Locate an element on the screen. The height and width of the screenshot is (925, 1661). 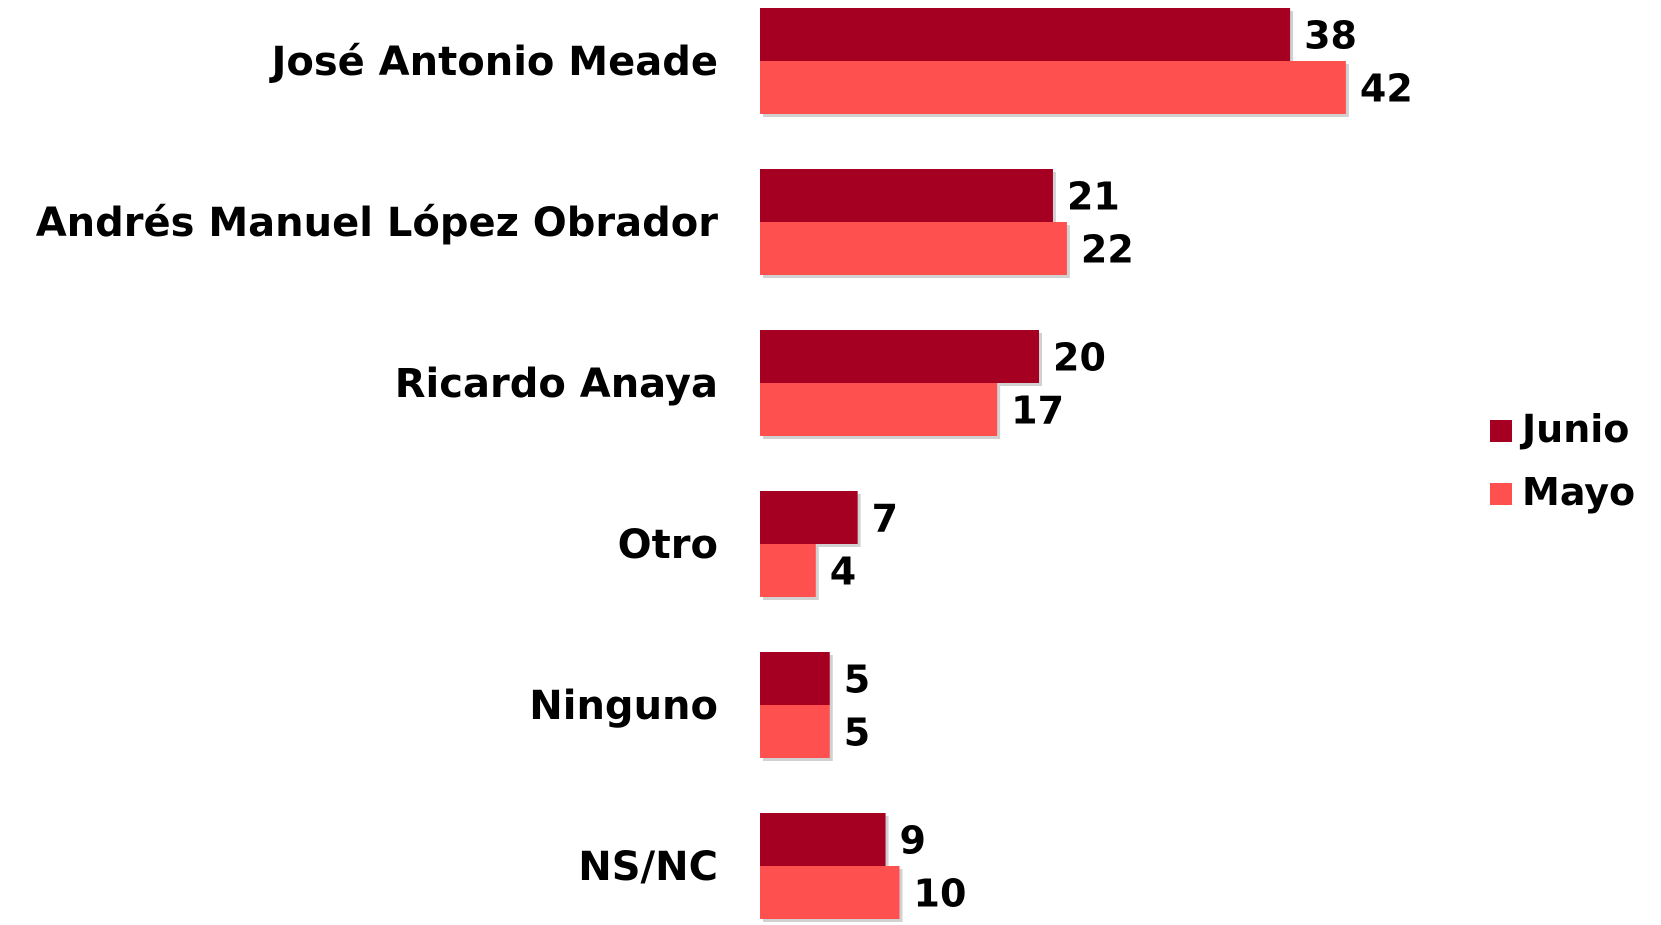
data-label: 9 is located at coordinates (913, 841).